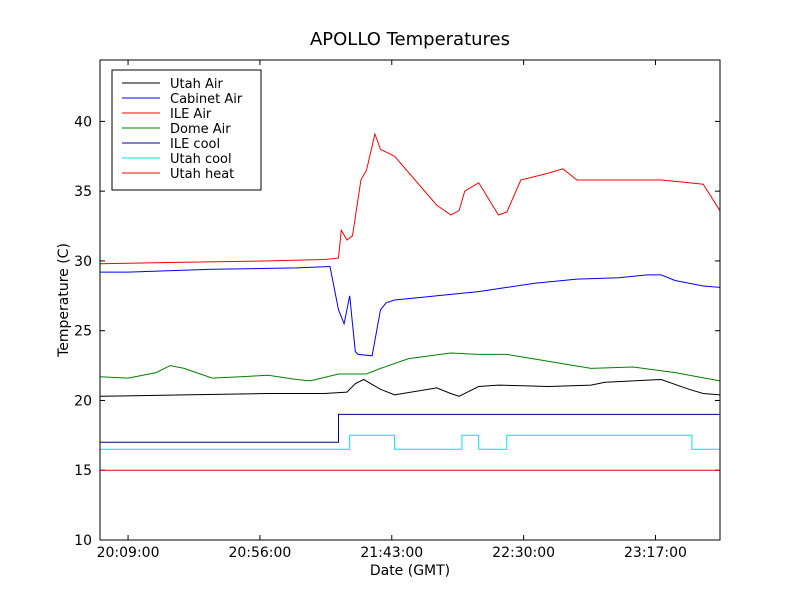 The image size is (800, 600). What do you see at coordinates (259, 553) in the screenshot?
I see `x-tick-label: 20:56:00` at bounding box center [259, 553].